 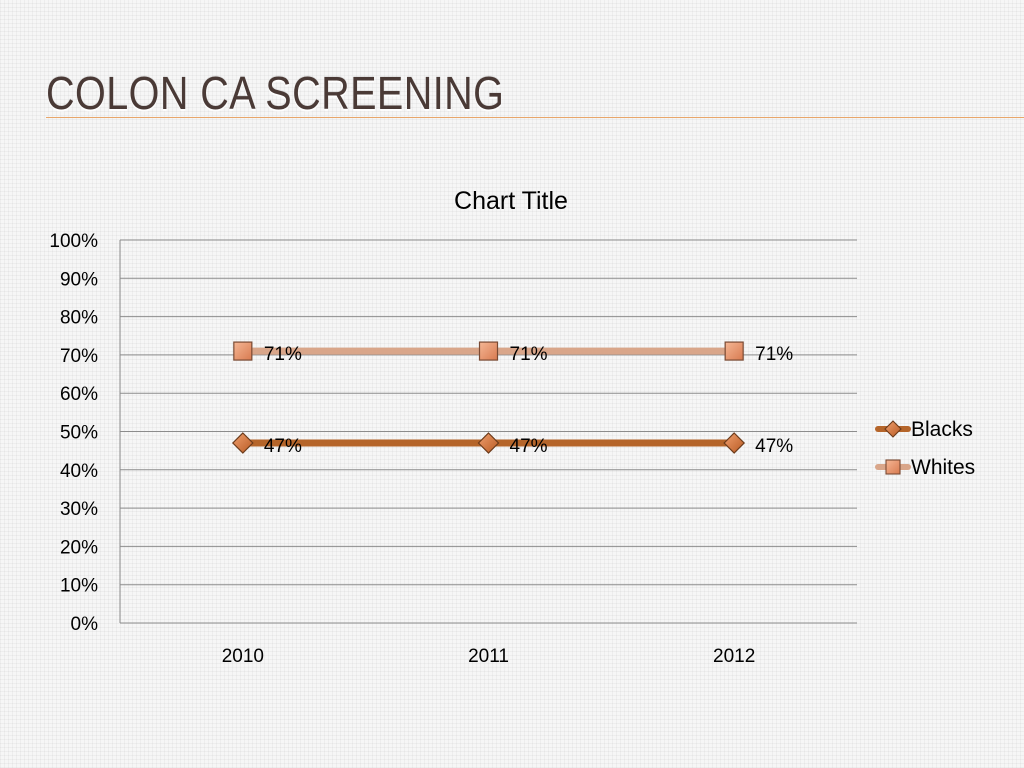 What do you see at coordinates (79, 586) in the screenshot?
I see `y-tick-label: 10%` at bounding box center [79, 586].